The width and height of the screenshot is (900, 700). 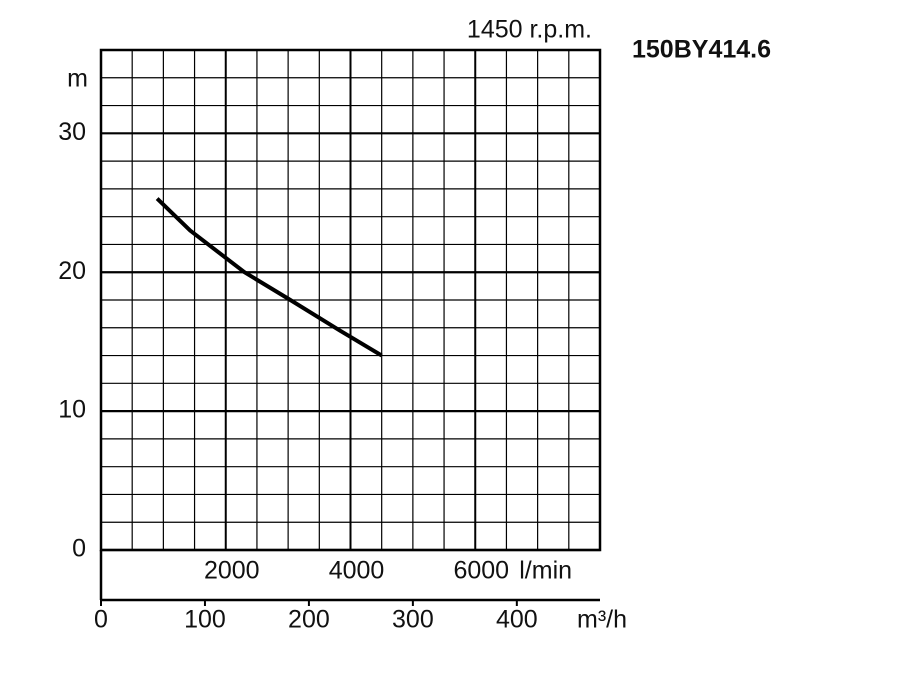 I want to click on x-tick-label: 6000, so click(x=481, y=571).